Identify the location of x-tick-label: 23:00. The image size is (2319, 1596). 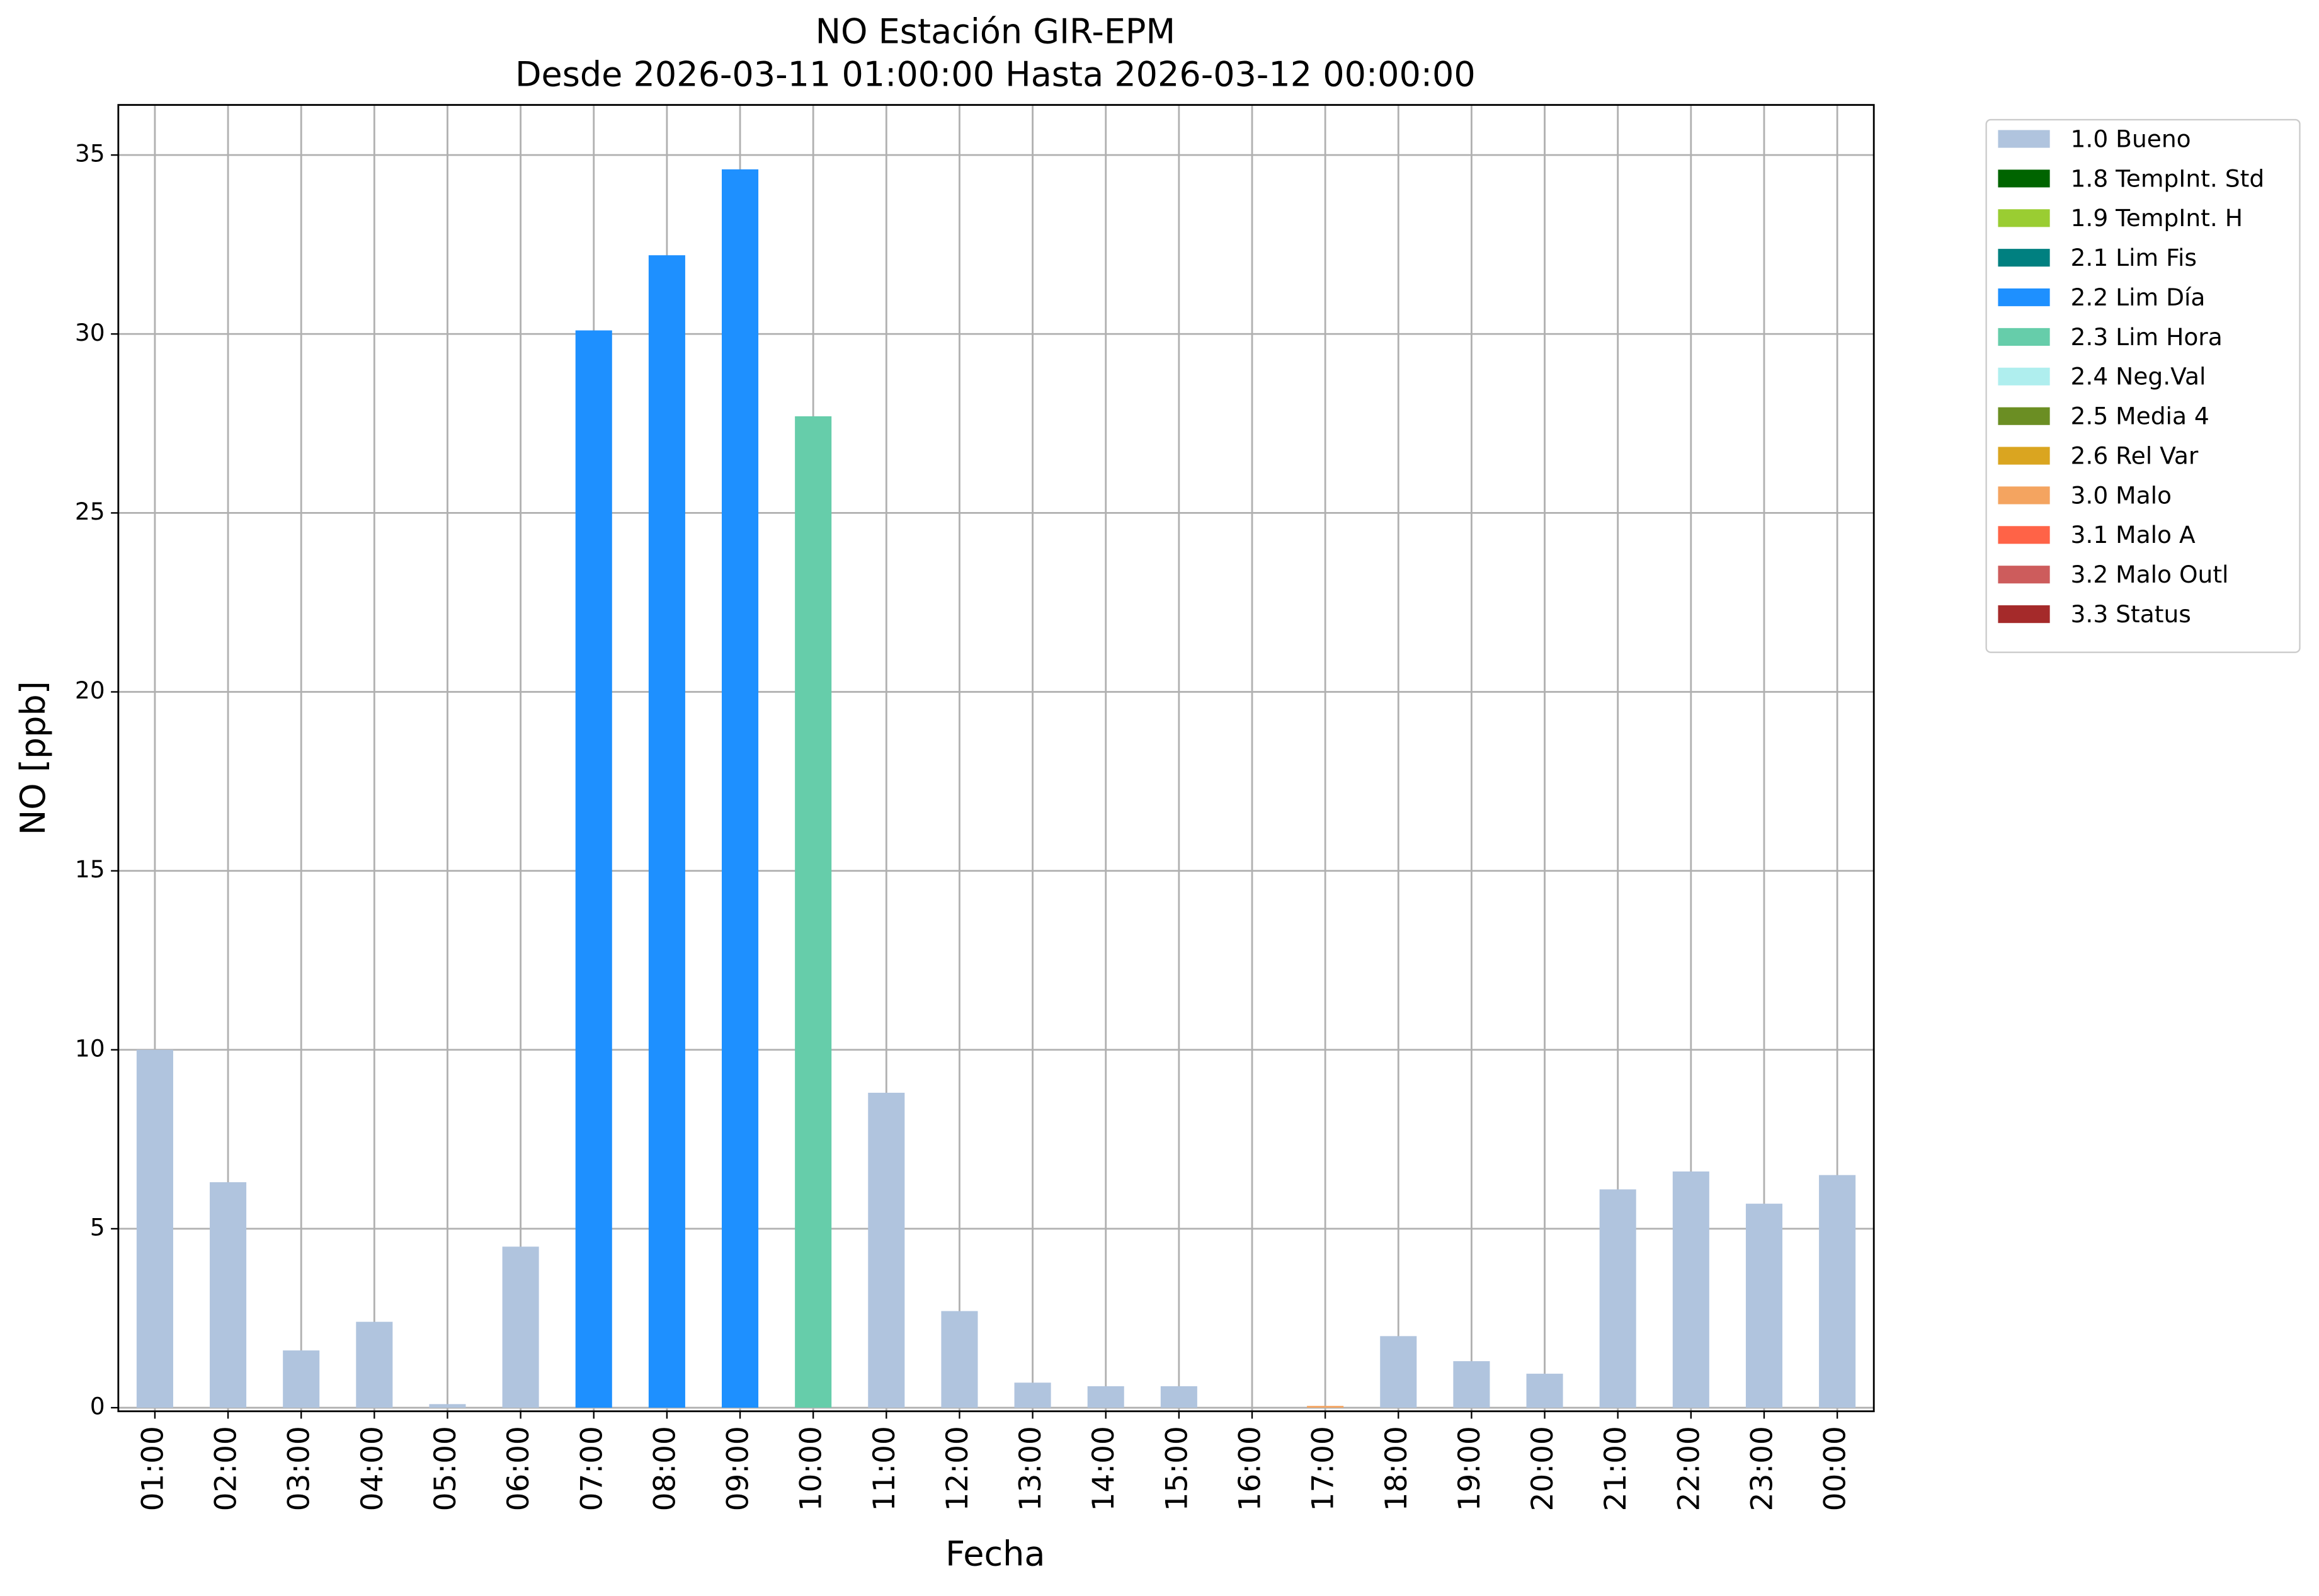
(1762, 1468).